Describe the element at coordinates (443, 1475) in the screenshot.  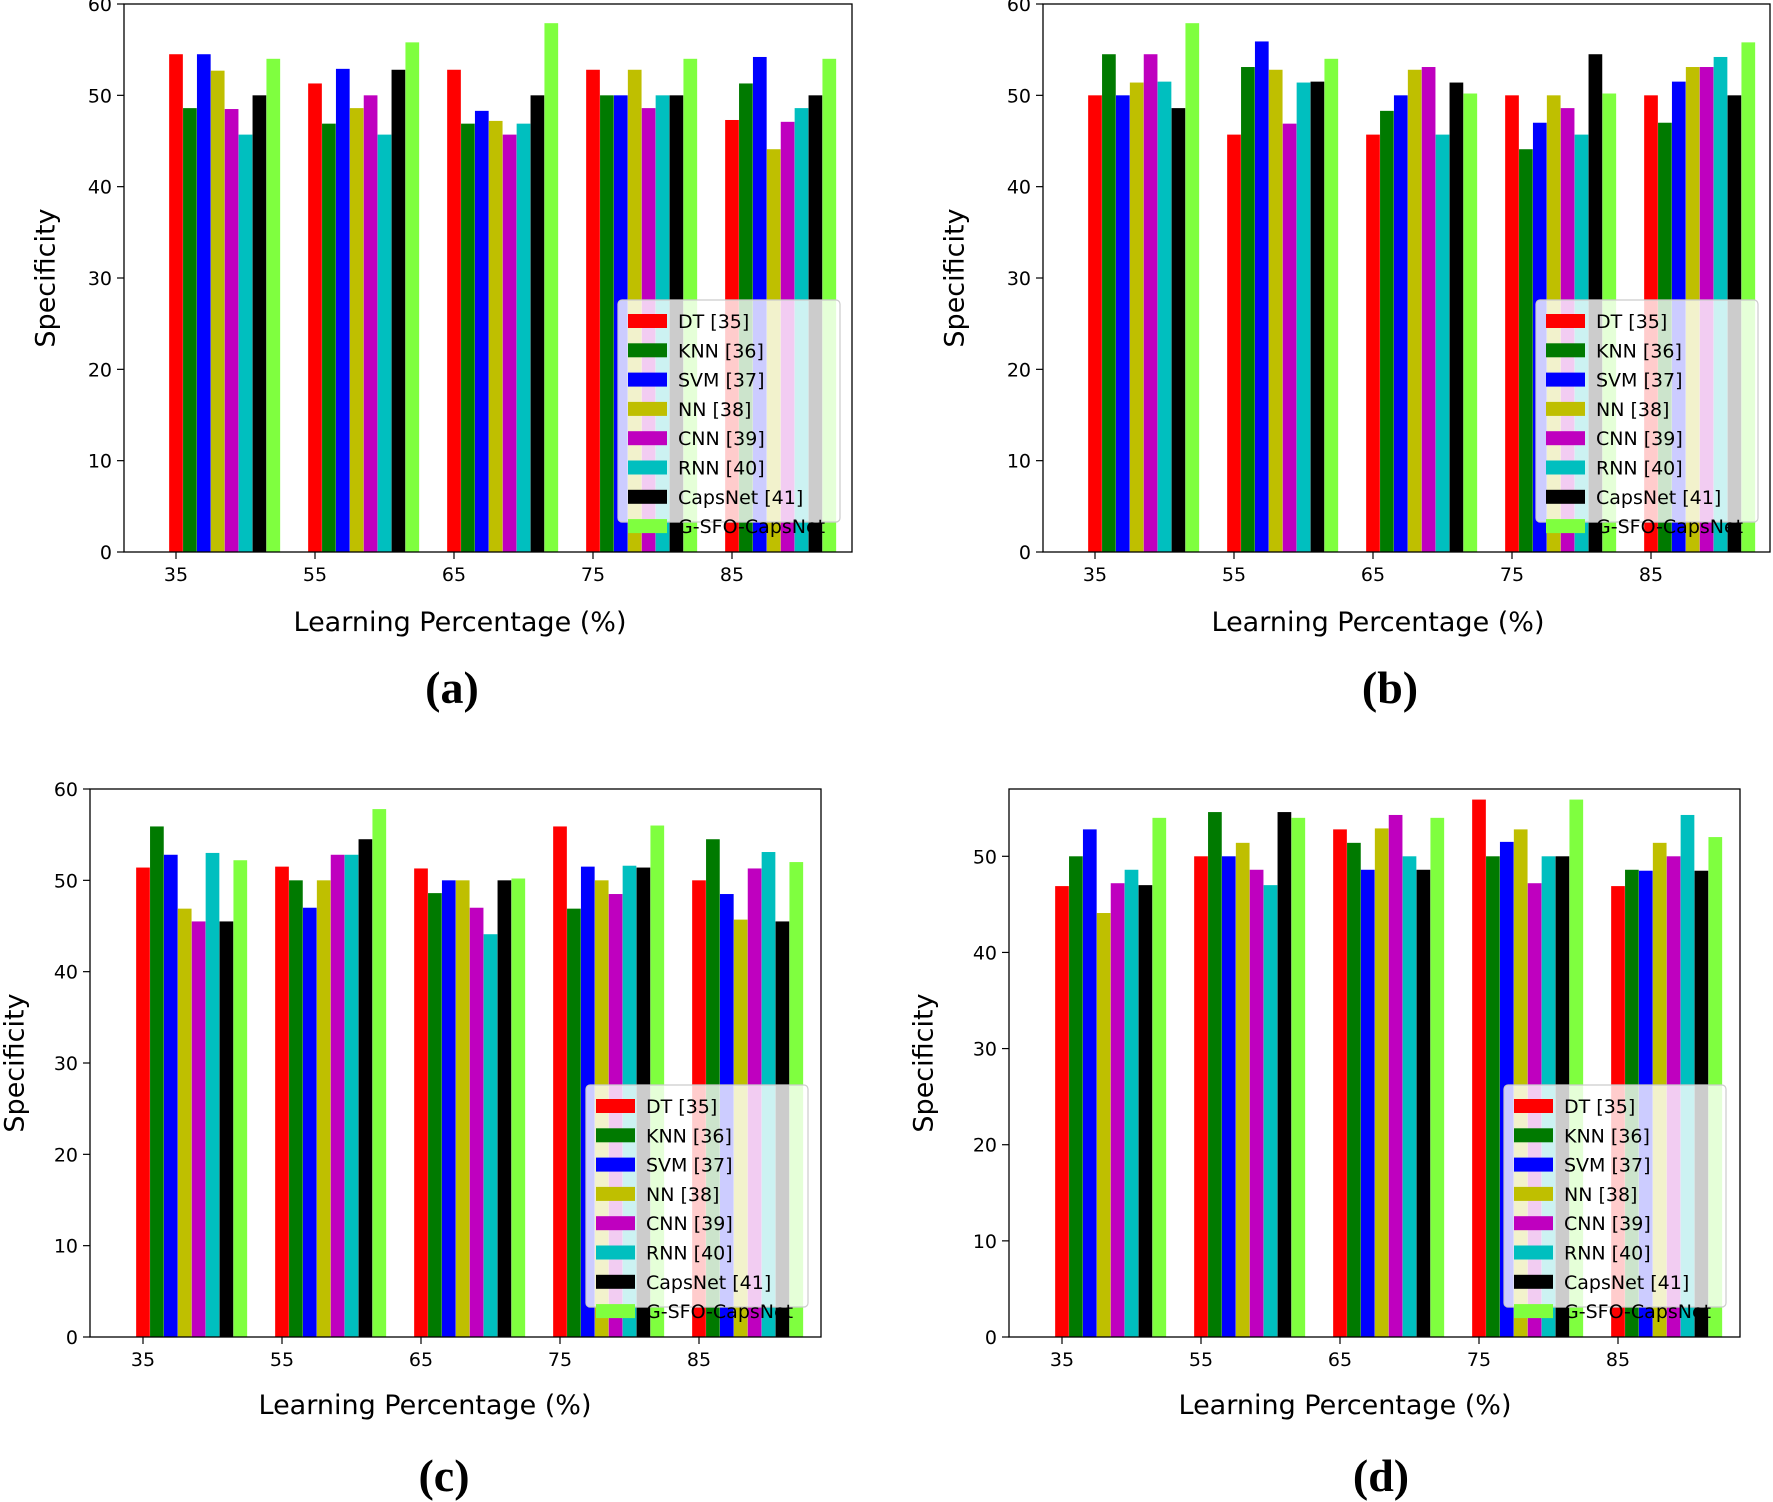
I see `panel-caption: (c)` at that location.